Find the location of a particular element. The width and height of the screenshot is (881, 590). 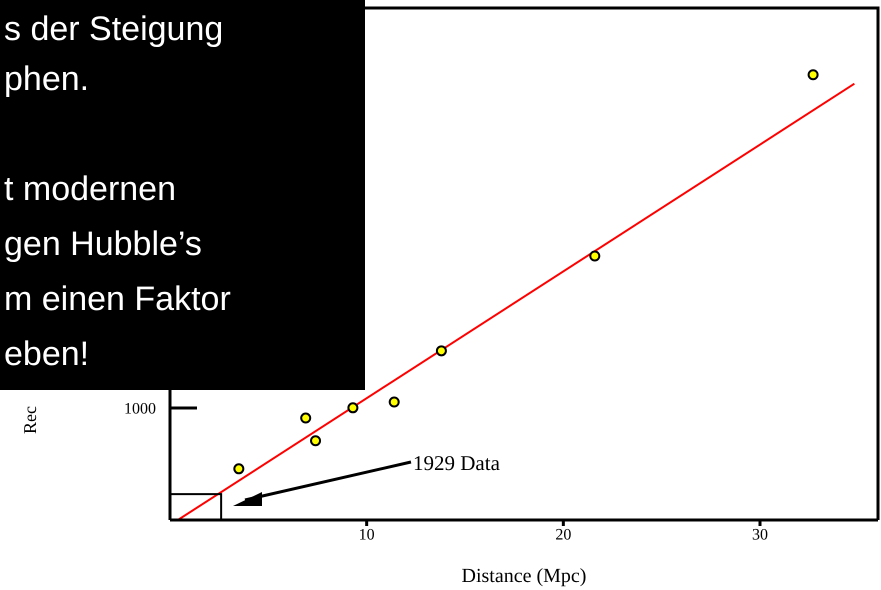

x-tick-label: 20 is located at coordinates (563, 535).